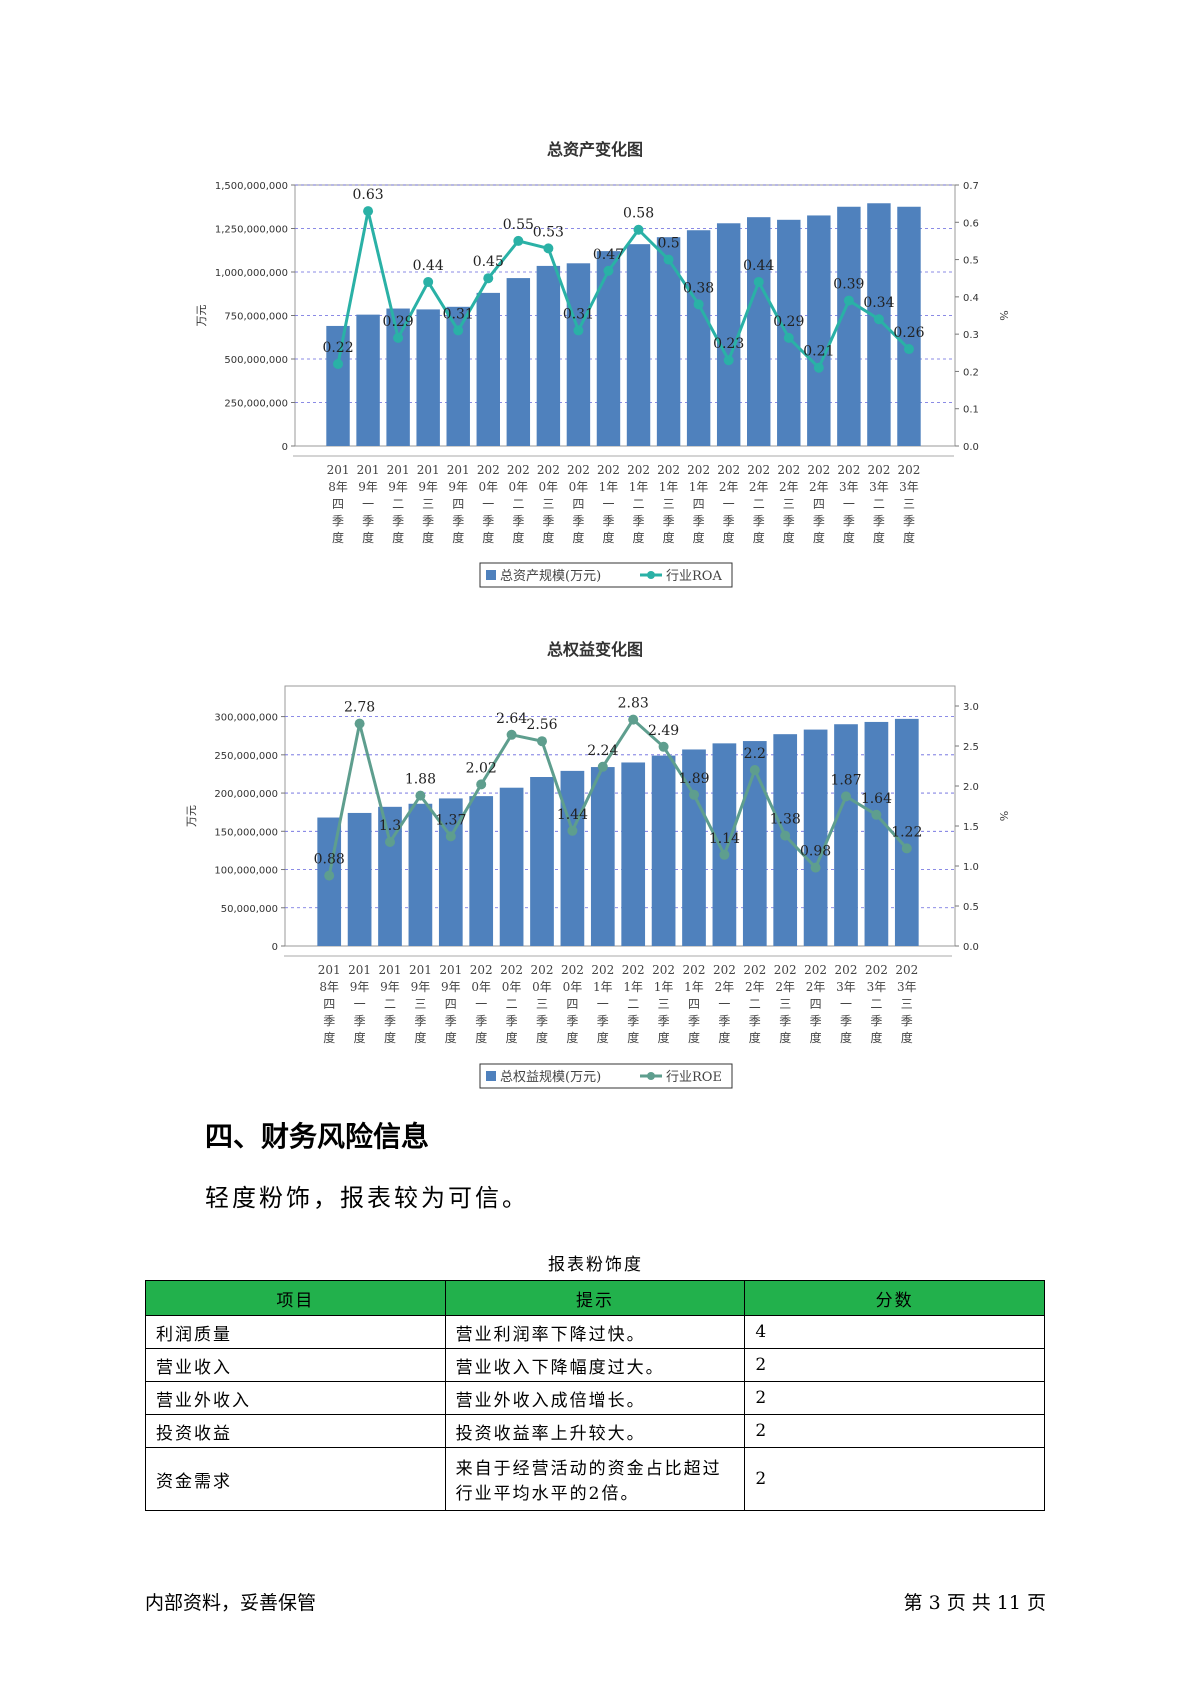 The width and height of the screenshot is (1191, 1684). Describe the element at coordinates (295, 1431) in the screenshot. I see `table-cell-item: 投资收益` at that location.